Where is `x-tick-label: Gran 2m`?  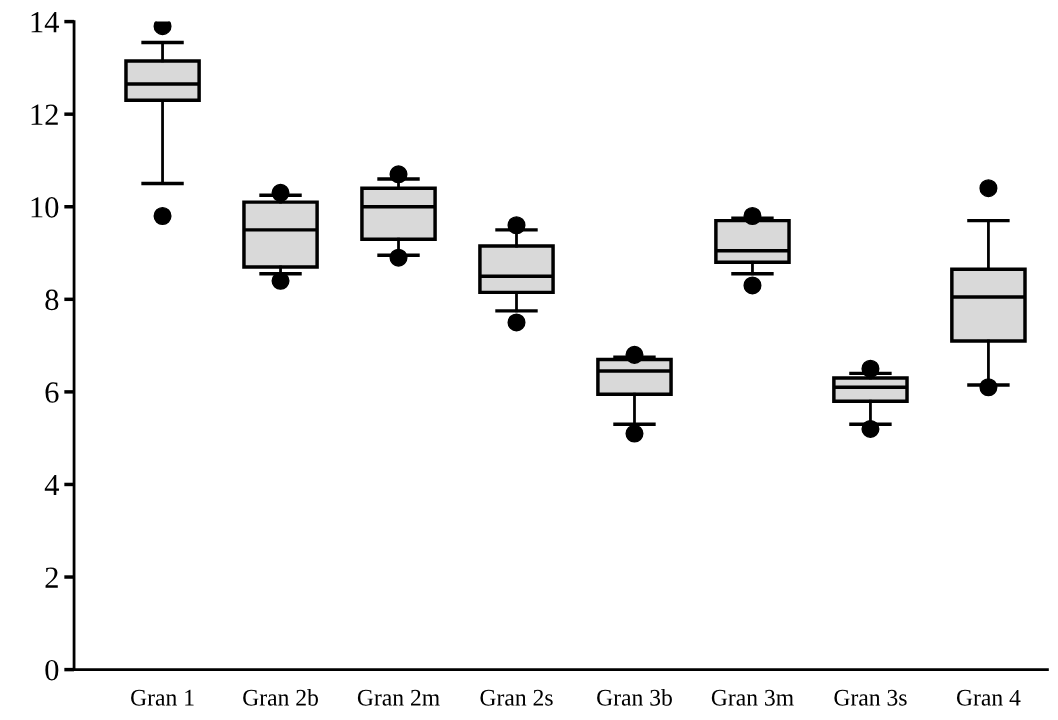
x-tick-label: Gran 2m is located at coordinates (398, 697).